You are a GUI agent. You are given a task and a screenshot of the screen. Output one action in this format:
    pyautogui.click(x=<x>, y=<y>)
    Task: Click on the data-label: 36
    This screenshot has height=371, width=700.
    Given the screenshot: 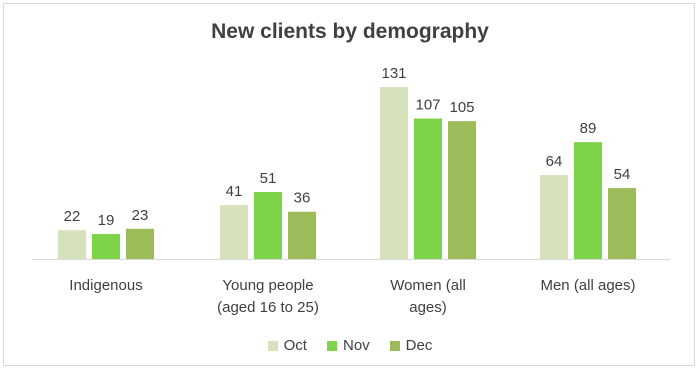 What is the action you would take?
    pyautogui.click(x=302, y=198)
    